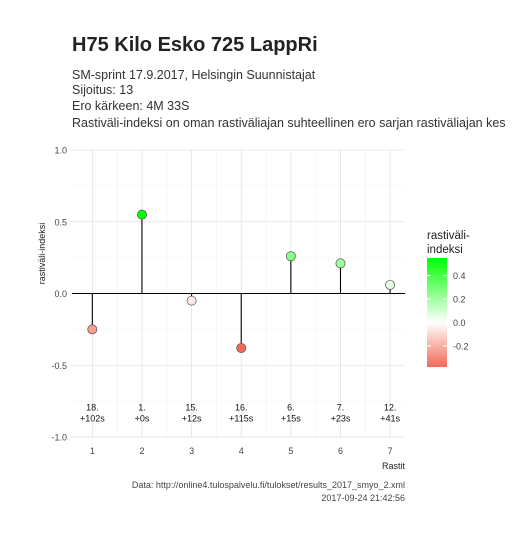 This screenshot has height=540, width=517. I want to click on chart-title: H75 Kilo Esko 725 LappRi, so click(195, 45).